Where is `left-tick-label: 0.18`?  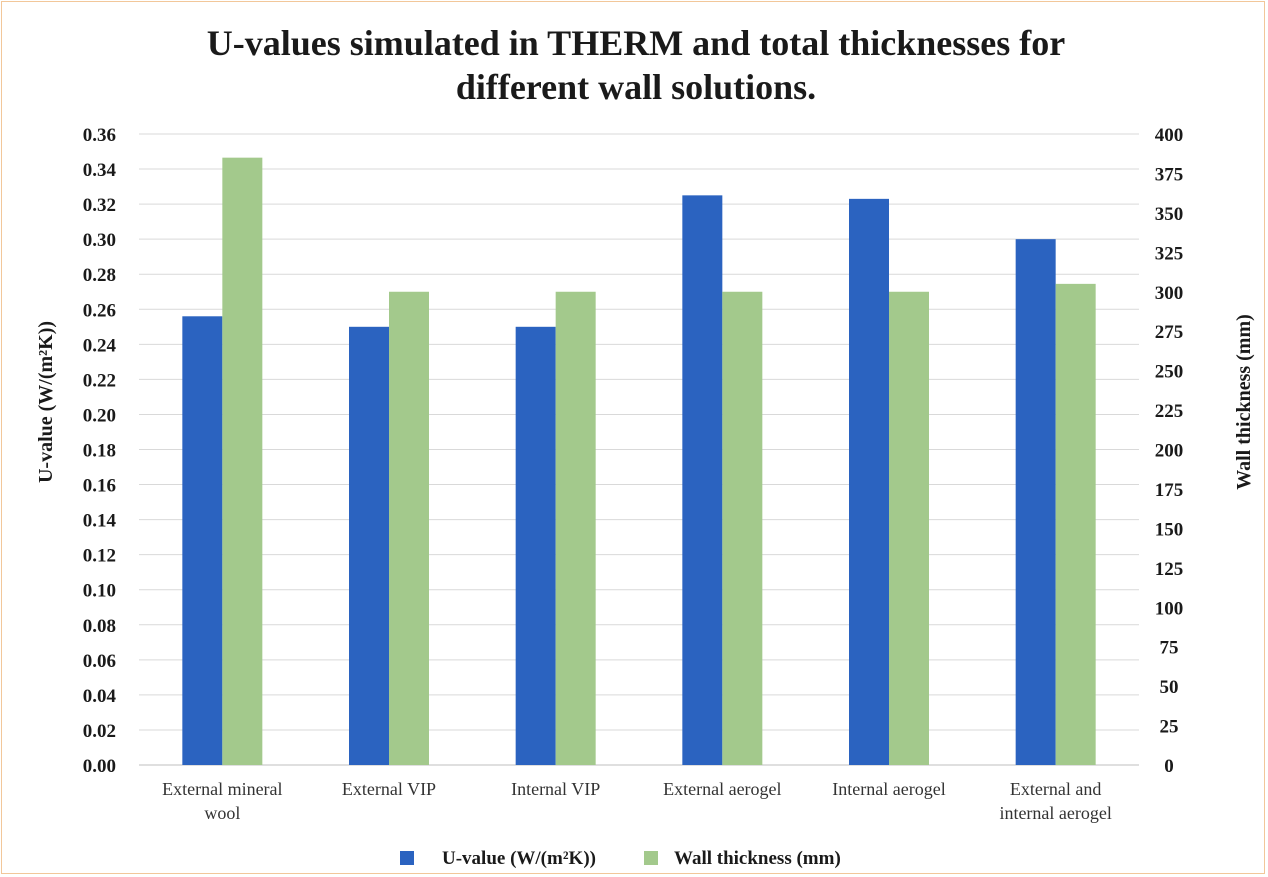
left-tick-label: 0.18 is located at coordinates (99, 451).